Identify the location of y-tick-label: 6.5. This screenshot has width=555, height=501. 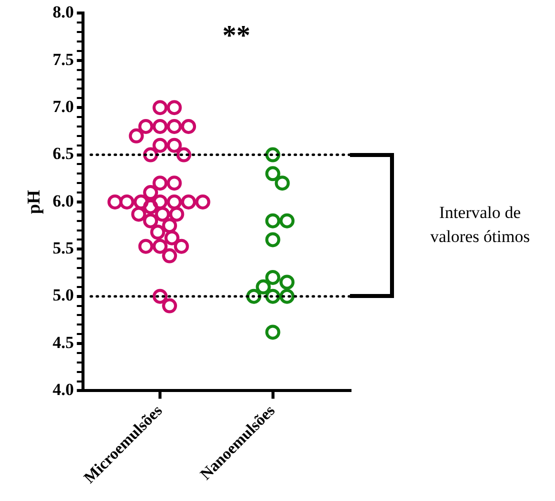
(63, 154).